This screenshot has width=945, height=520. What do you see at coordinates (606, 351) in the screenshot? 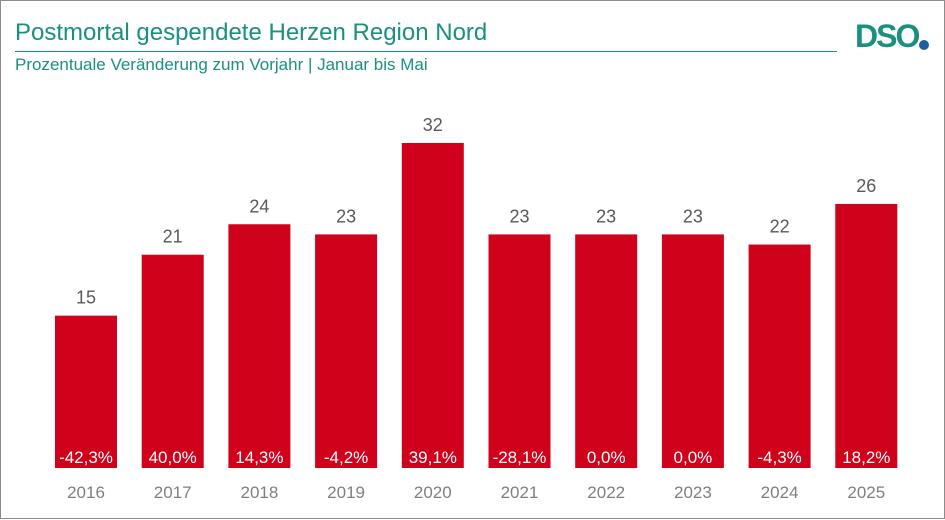
I see `bar-2022` at bounding box center [606, 351].